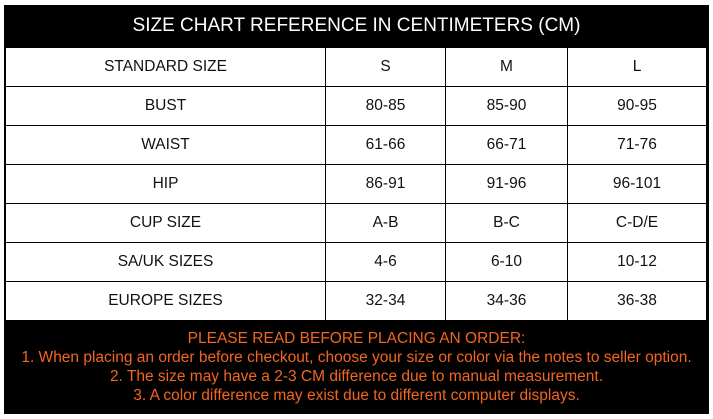 This screenshot has width=713, height=419. Describe the element at coordinates (637, 223) in the screenshot. I see `table-cell: C-D/E` at that location.